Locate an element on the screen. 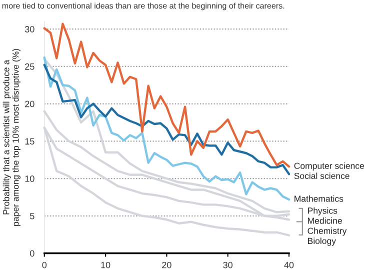  text: Medicine is located at coordinates (325, 220).